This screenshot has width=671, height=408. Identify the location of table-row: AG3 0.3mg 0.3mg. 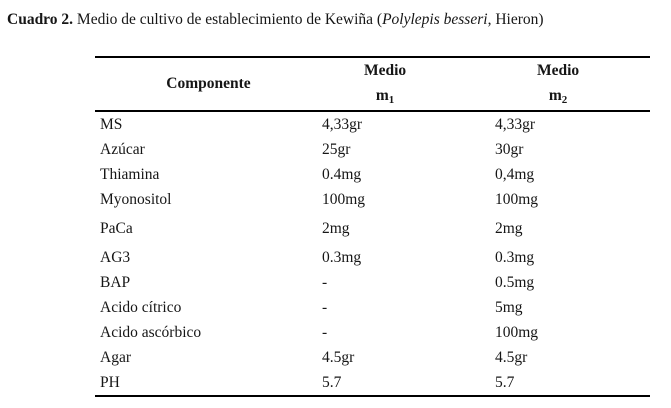
(372, 255).